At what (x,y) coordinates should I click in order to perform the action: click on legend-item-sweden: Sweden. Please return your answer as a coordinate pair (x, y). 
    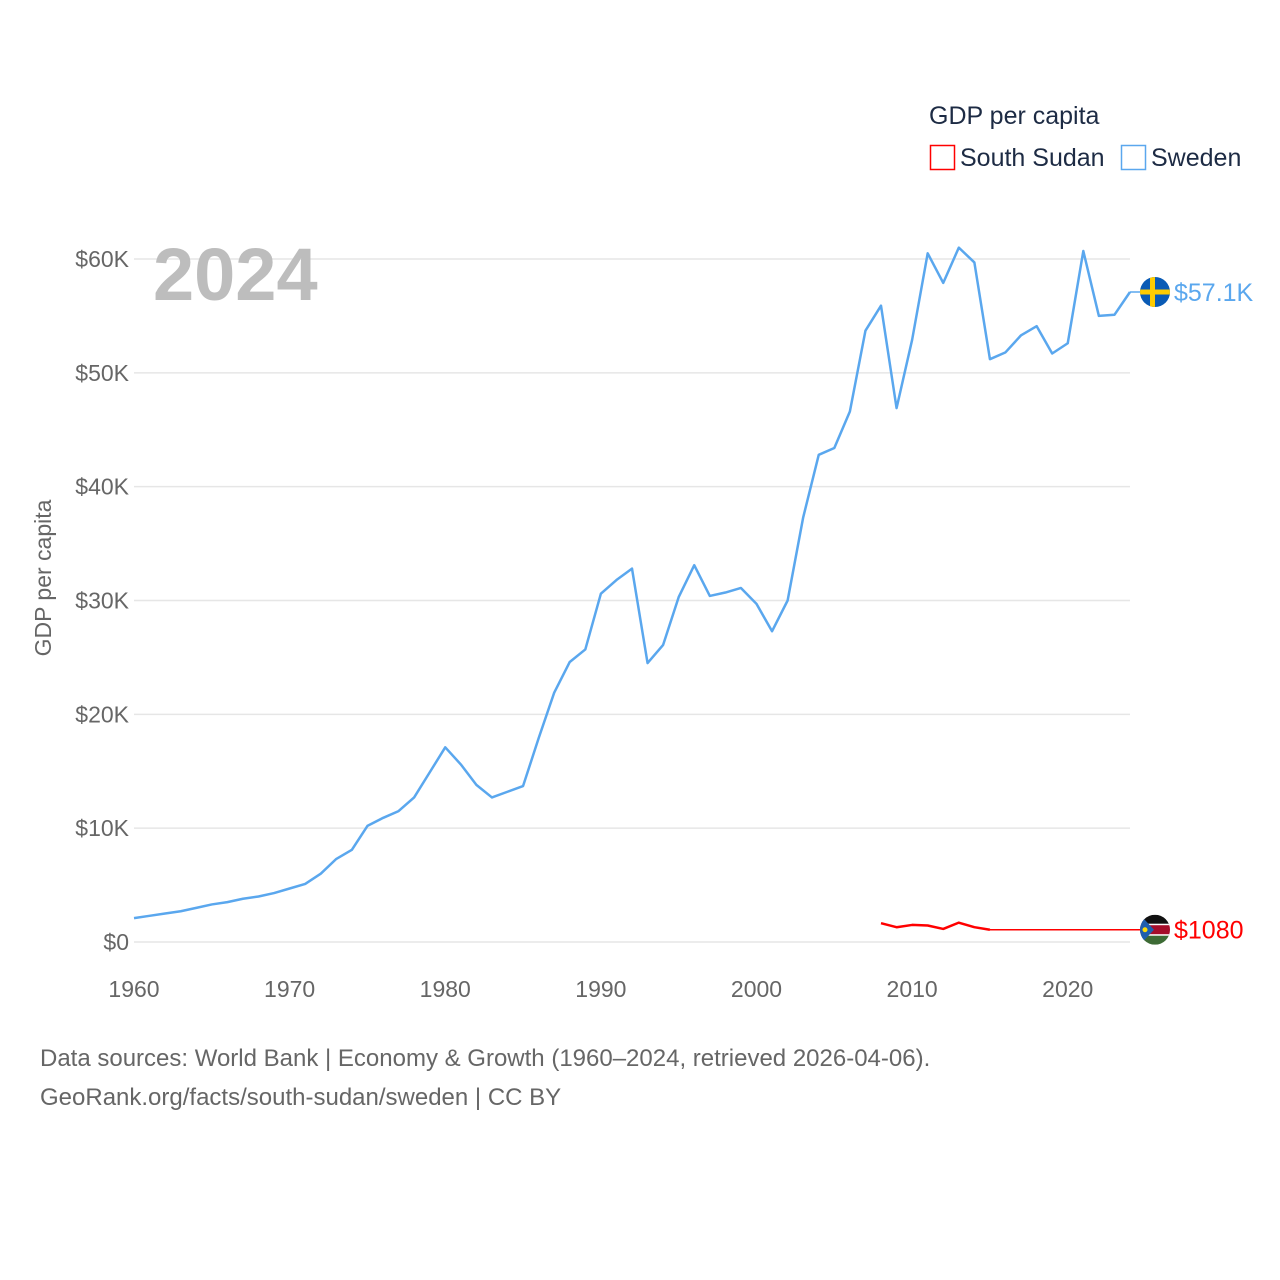
    Looking at the image, I should click on (1181, 158).